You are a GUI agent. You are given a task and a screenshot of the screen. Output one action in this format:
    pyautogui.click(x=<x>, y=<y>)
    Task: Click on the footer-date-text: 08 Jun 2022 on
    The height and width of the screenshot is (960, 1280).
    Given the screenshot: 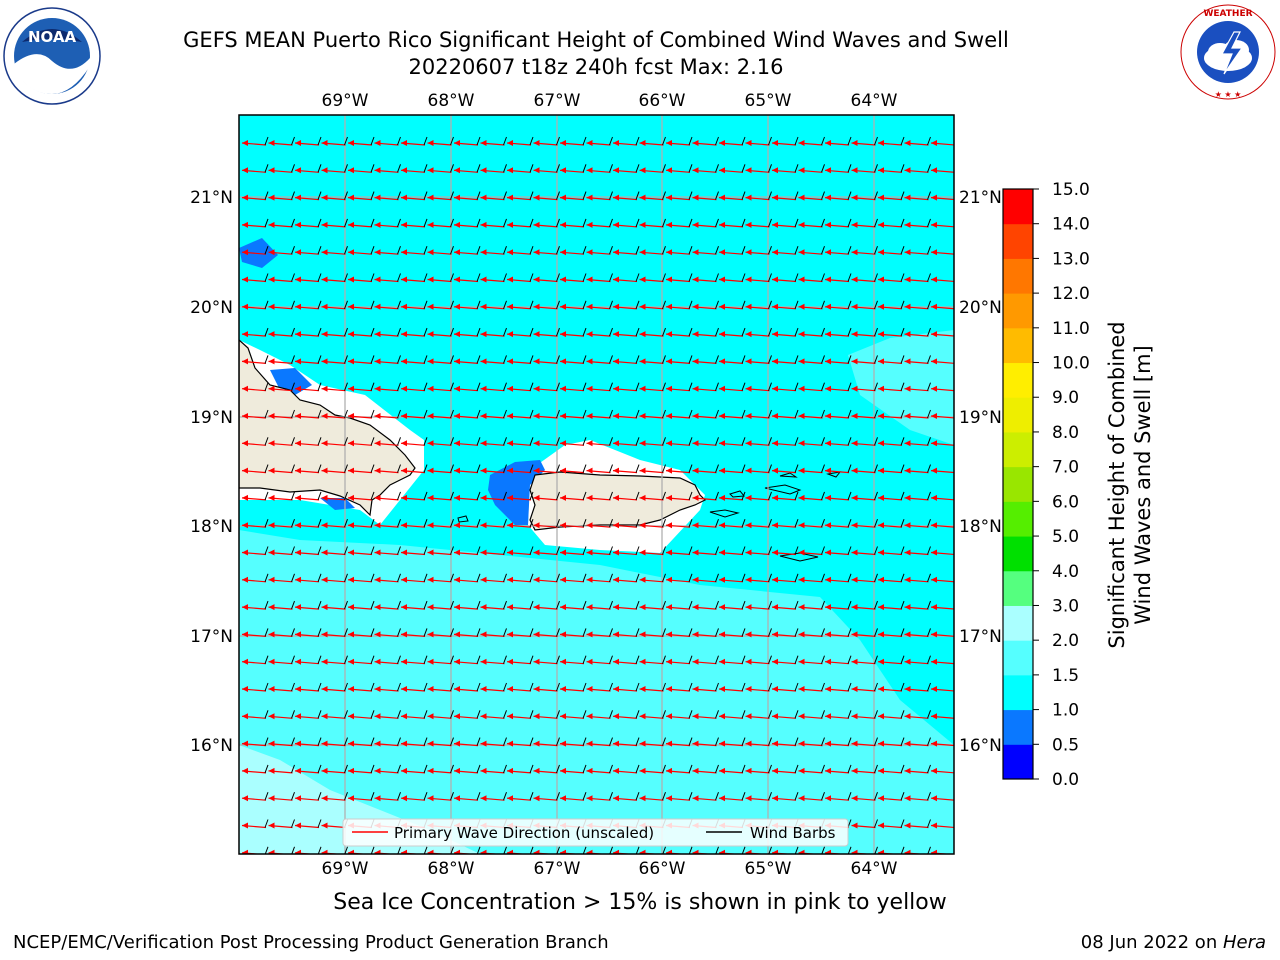 What is the action you would take?
    pyautogui.click(x=1151, y=942)
    